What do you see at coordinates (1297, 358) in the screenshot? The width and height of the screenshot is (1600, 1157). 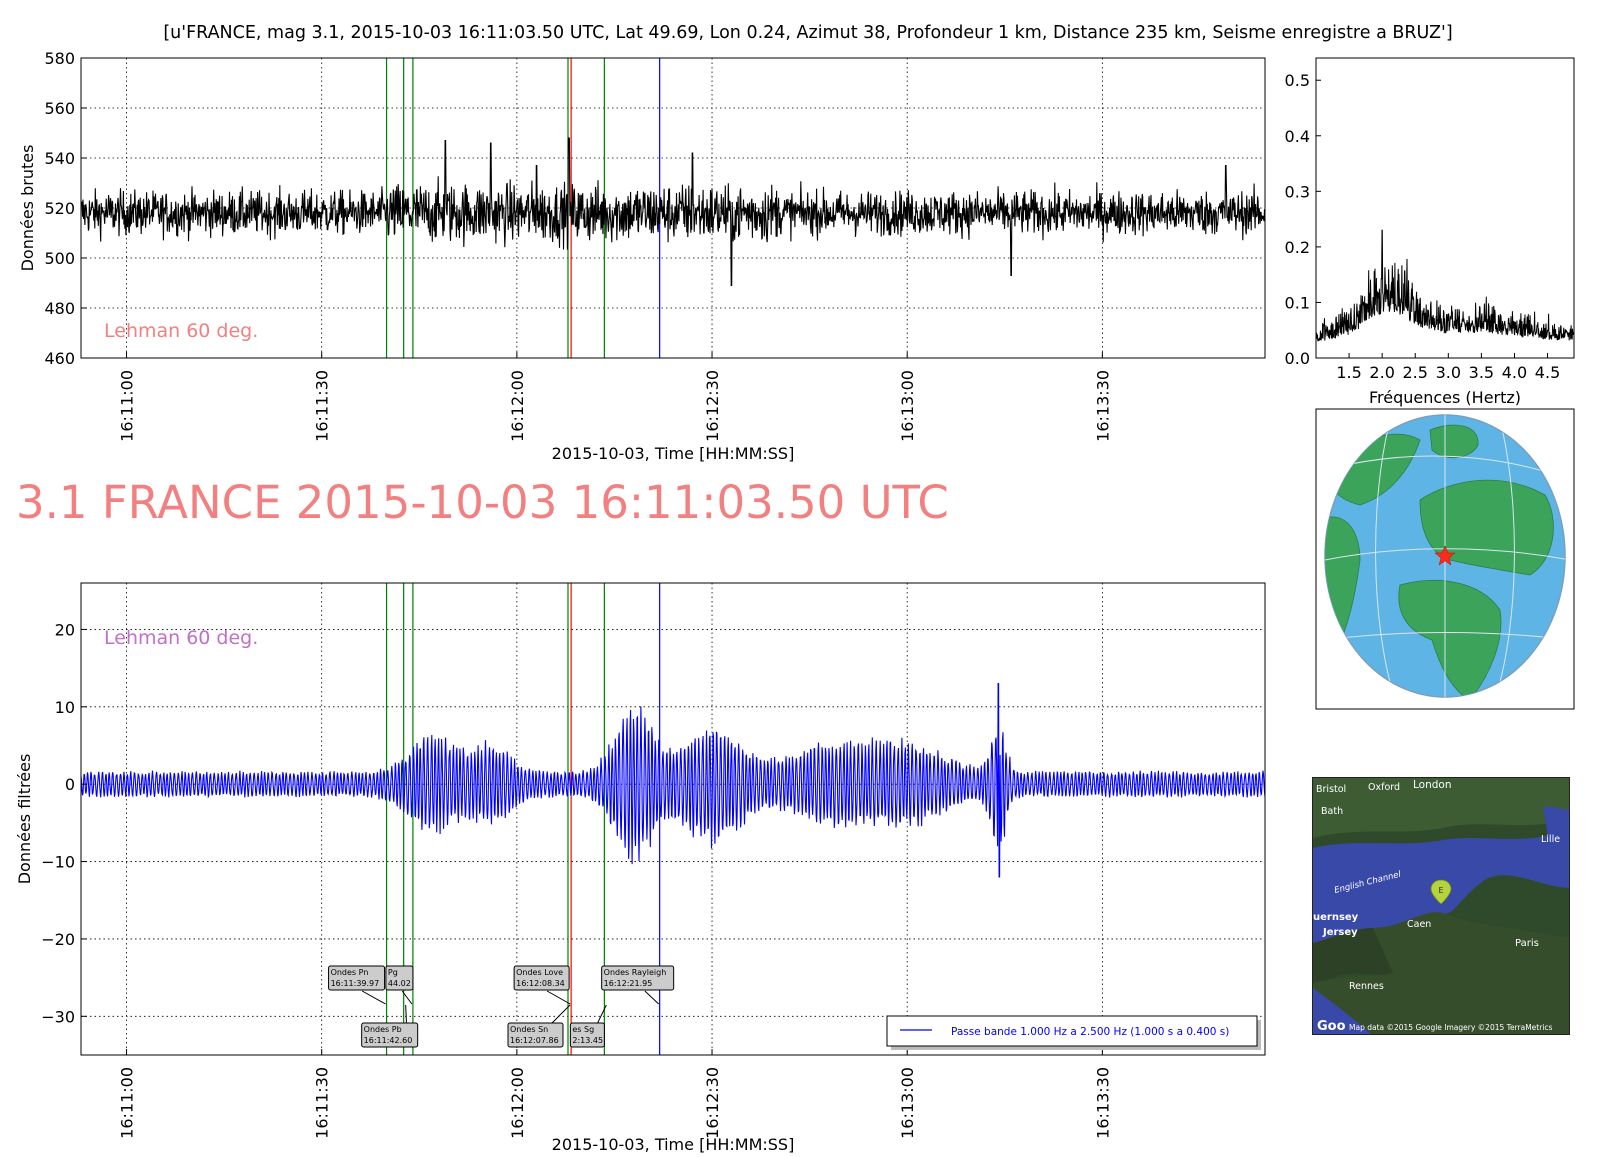 I see `spectrum-y-tick-label: 0.0` at bounding box center [1297, 358].